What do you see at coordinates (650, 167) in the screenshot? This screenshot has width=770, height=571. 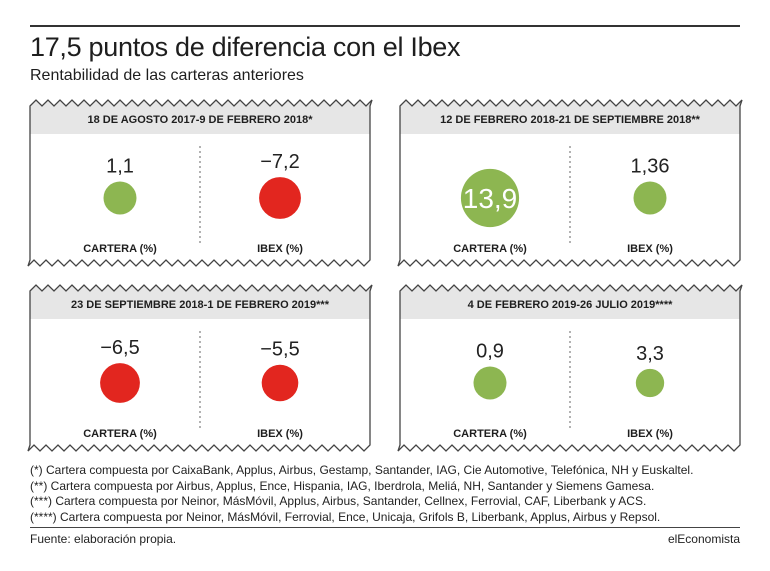 I see `data-label: 1,36` at bounding box center [650, 167].